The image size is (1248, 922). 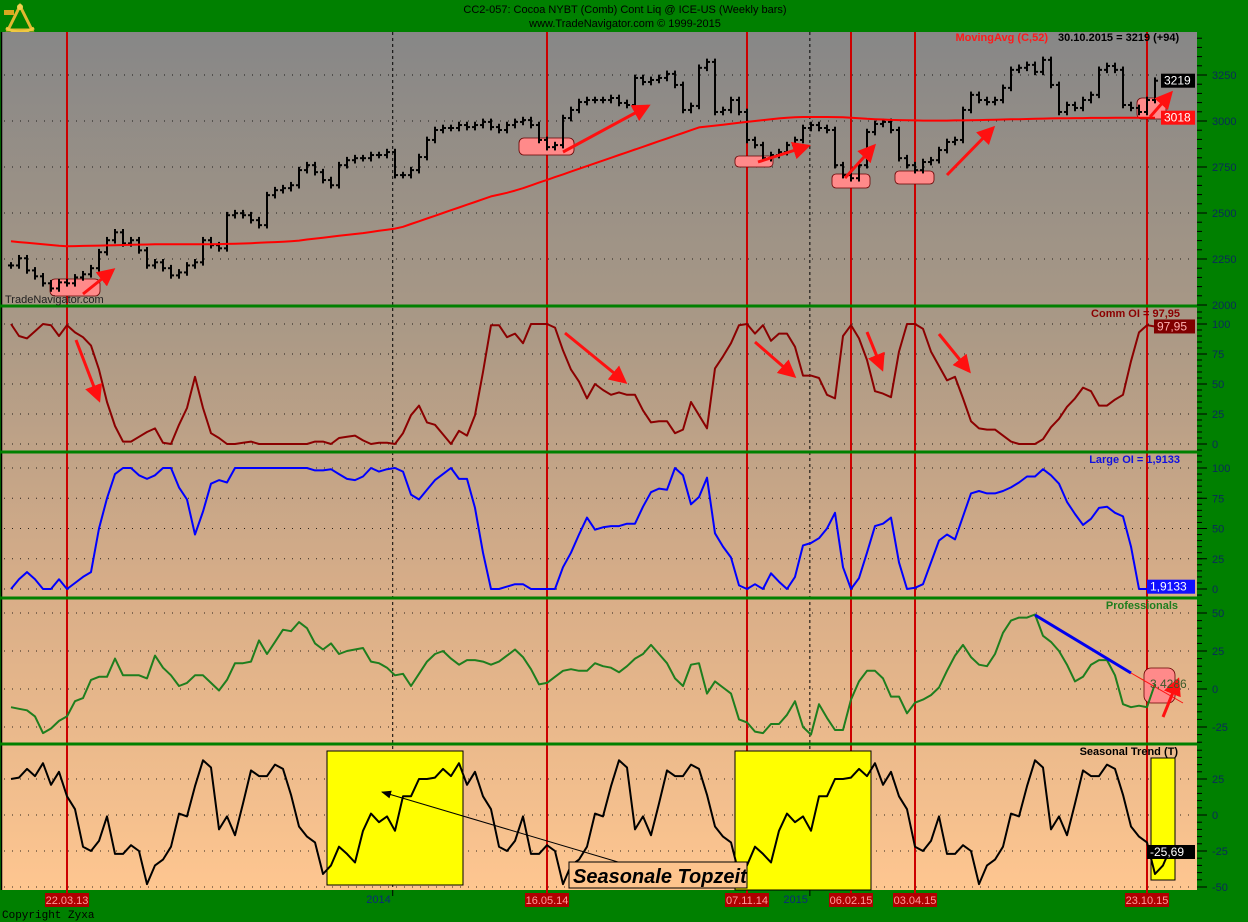 I want to click on comm-oi-label: Comm OI = 97,95, so click(x=1135, y=314).